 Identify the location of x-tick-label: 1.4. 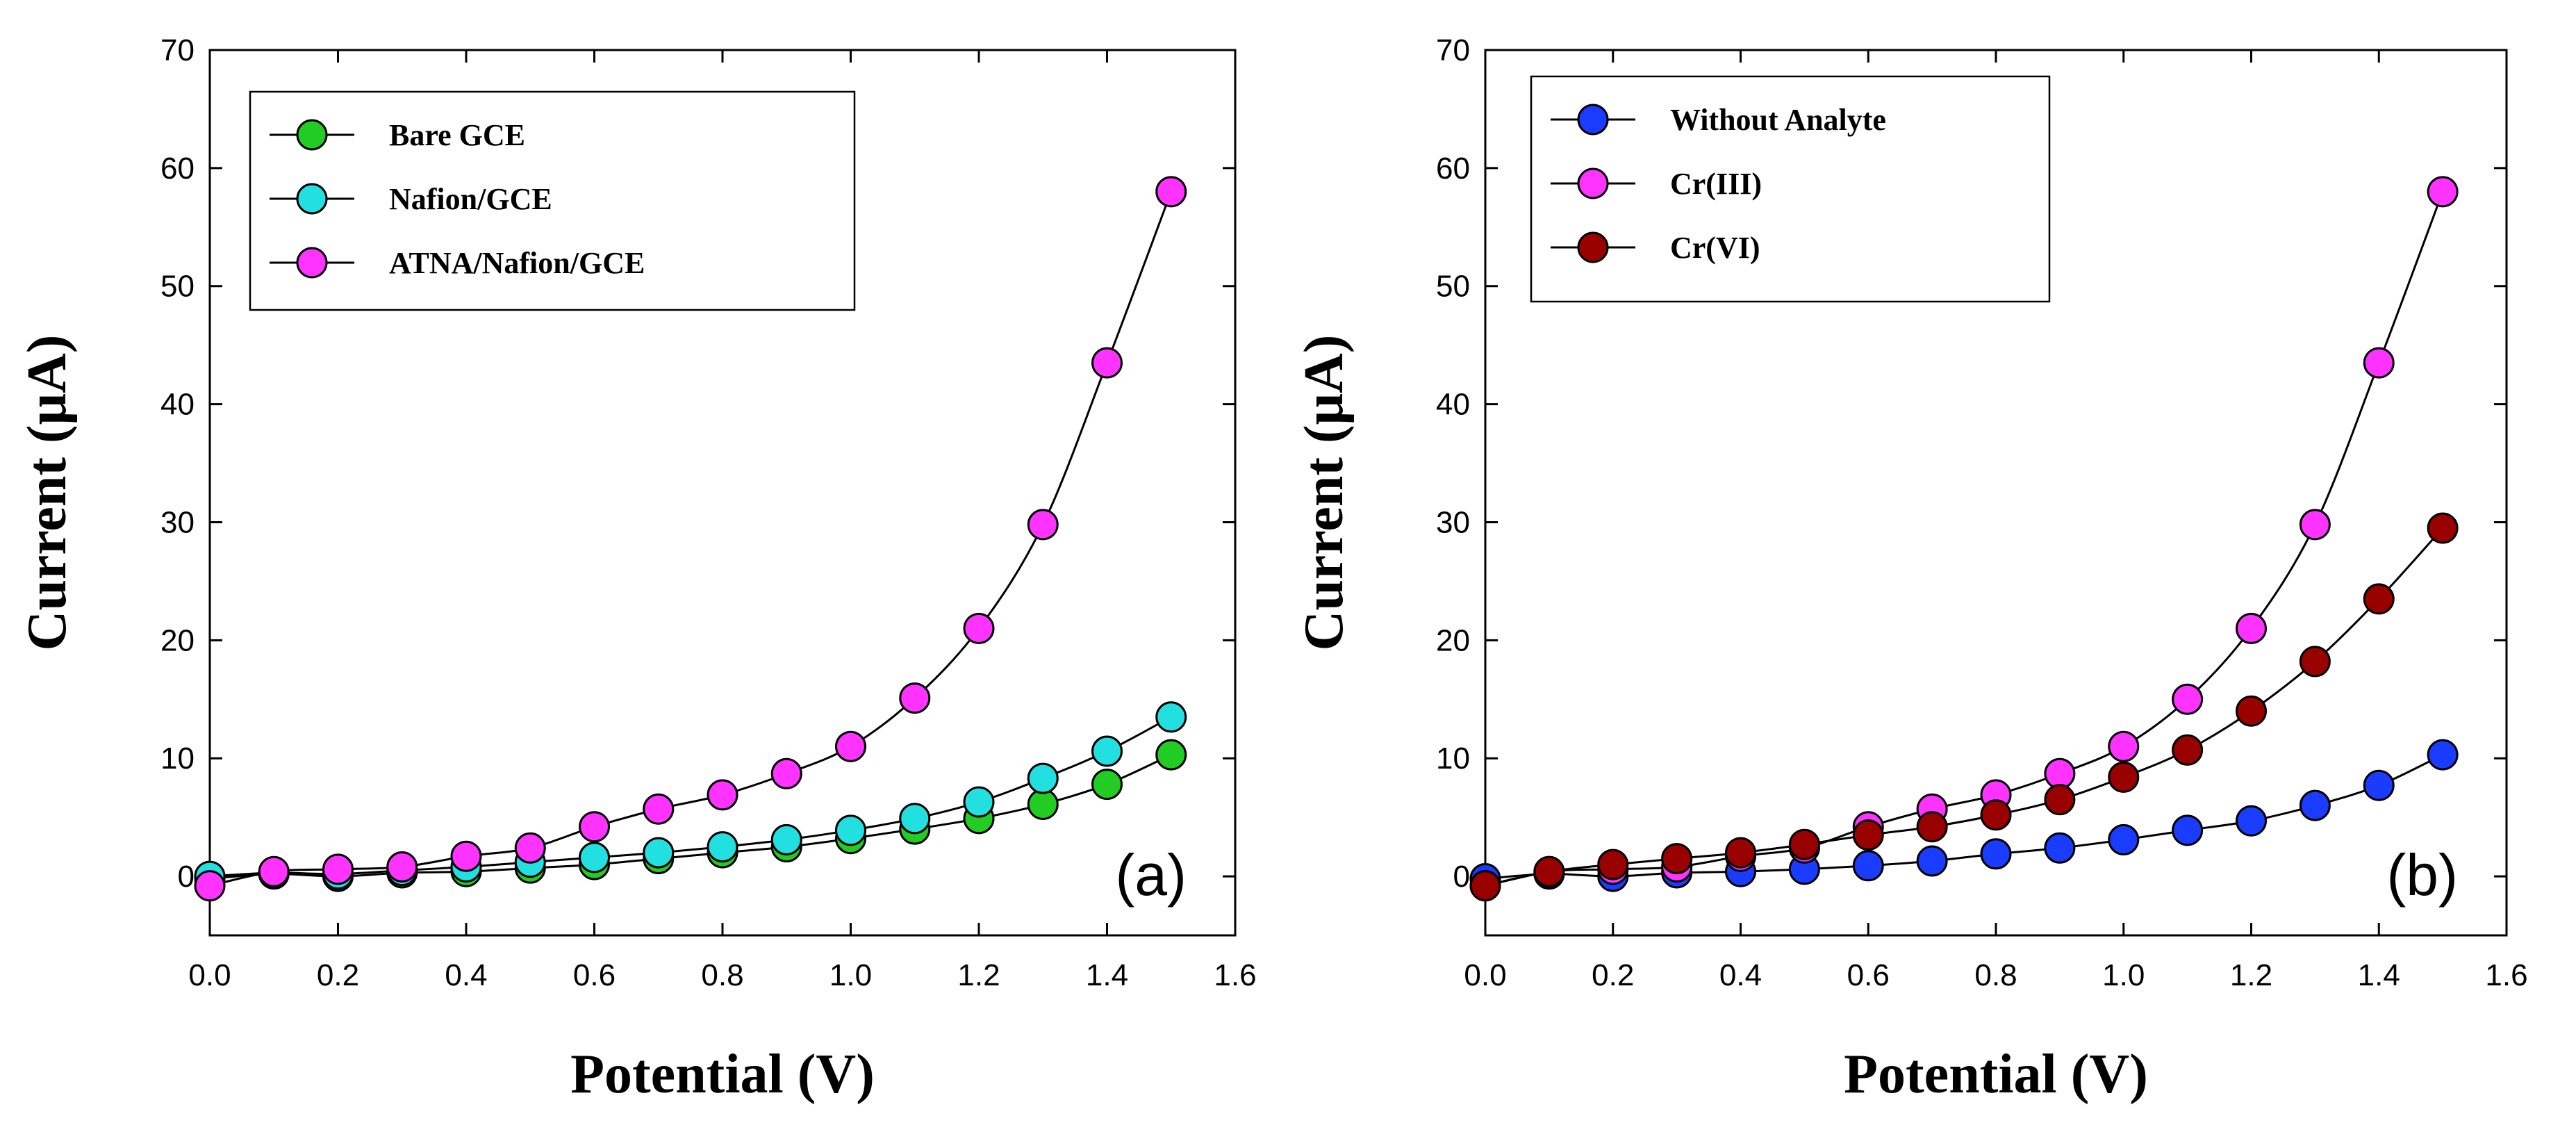
(1107, 975).